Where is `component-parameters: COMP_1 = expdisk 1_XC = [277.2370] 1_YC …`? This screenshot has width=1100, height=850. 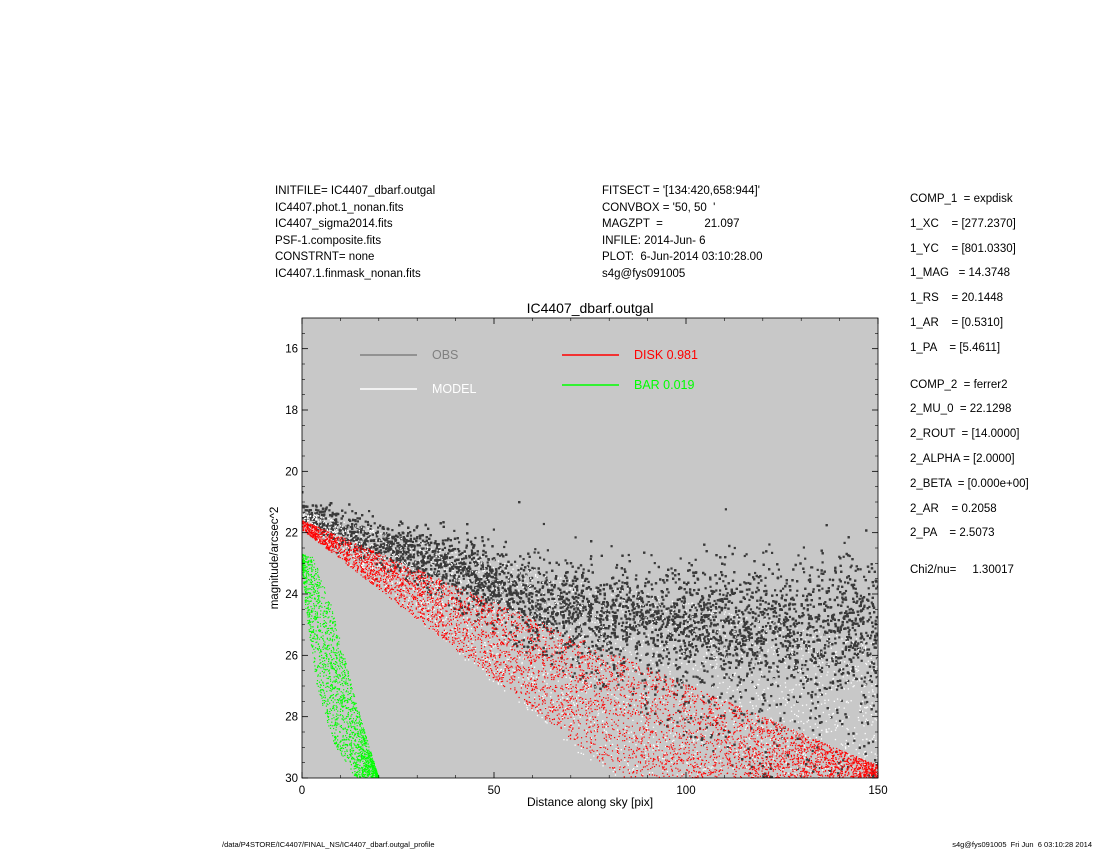
component-parameters: COMP_1 = expdisk 1_XC = [277.2370] 1_YC … is located at coordinates (969, 389).